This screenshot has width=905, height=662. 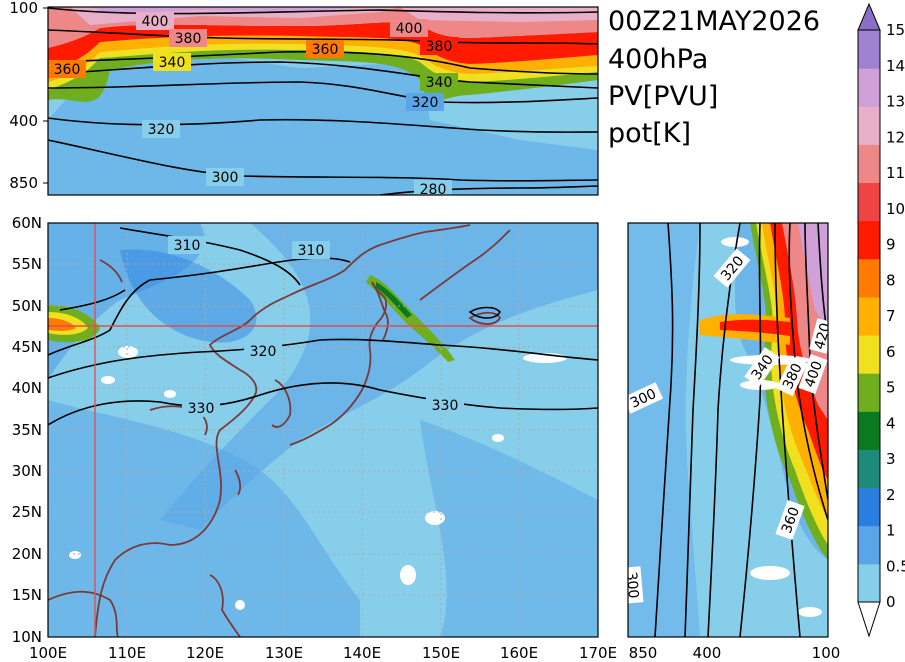 I want to click on lat-tick-label: 30N, so click(x=27, y=471).